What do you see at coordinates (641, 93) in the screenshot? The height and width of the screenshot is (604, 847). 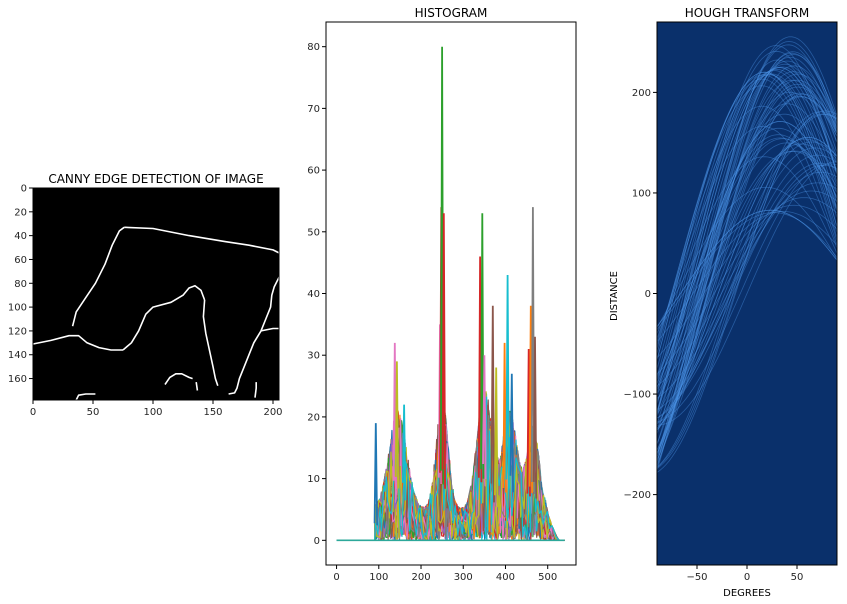 I see `y-tick-label: 200` at bounding box center [641, 93].